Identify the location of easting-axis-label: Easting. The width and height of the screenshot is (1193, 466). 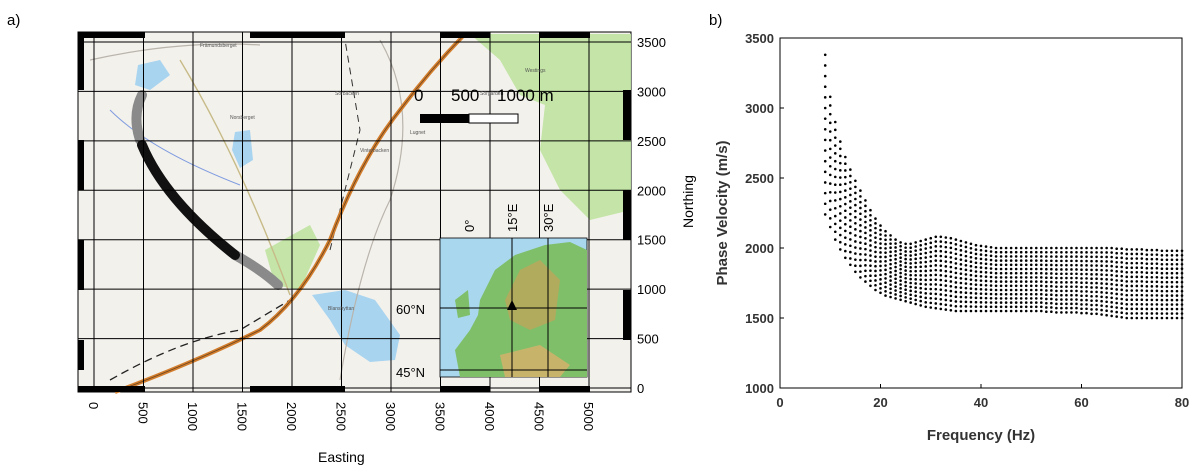
(341, 457).